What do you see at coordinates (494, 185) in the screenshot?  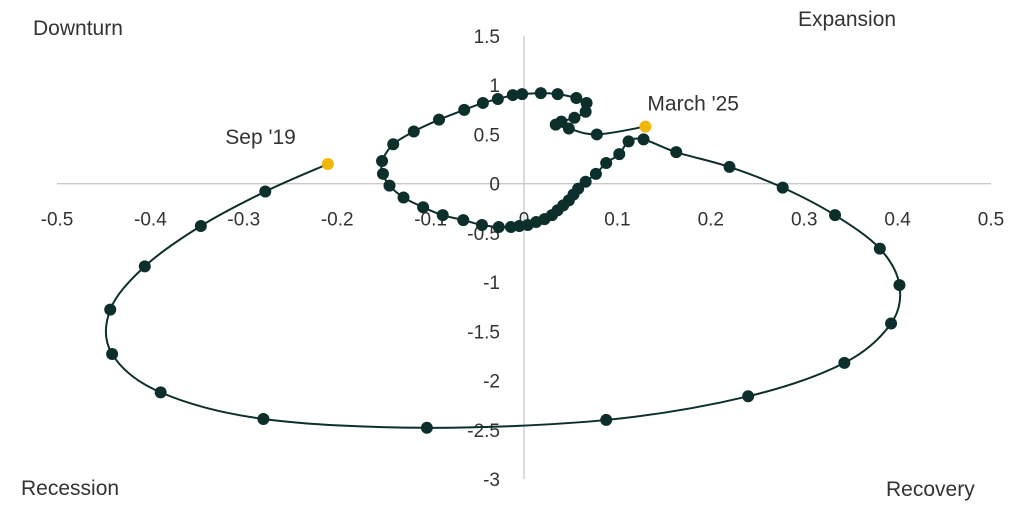 I see `y-tick-label: 0` at bounding box center [494, 185].